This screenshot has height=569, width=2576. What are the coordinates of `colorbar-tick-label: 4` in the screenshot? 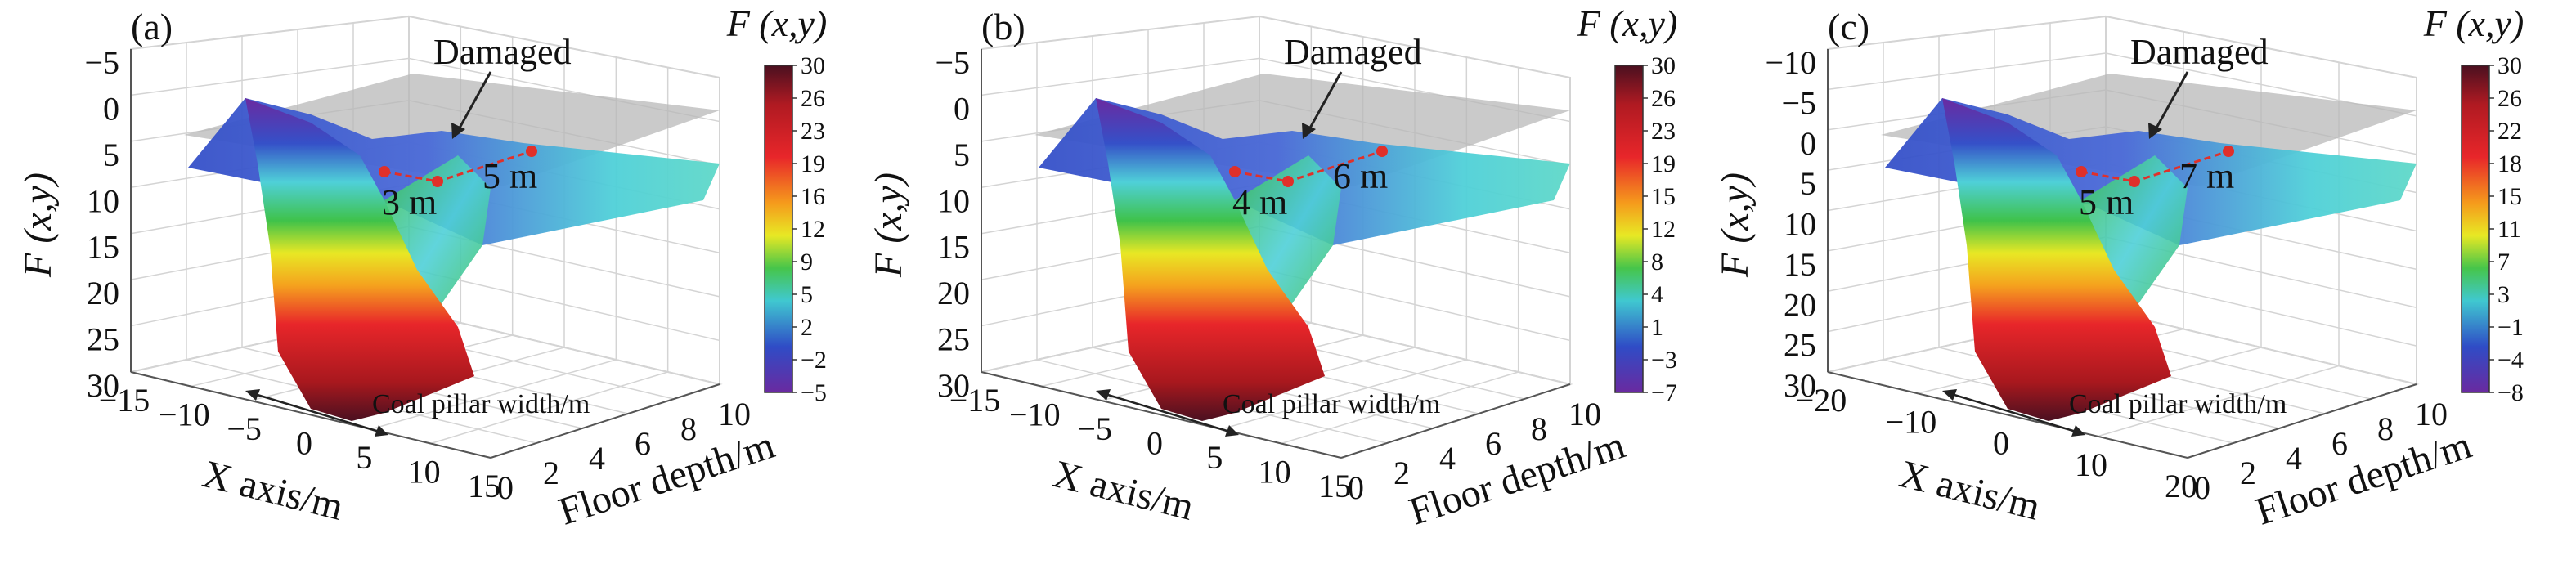 It's located at (1657, 294).